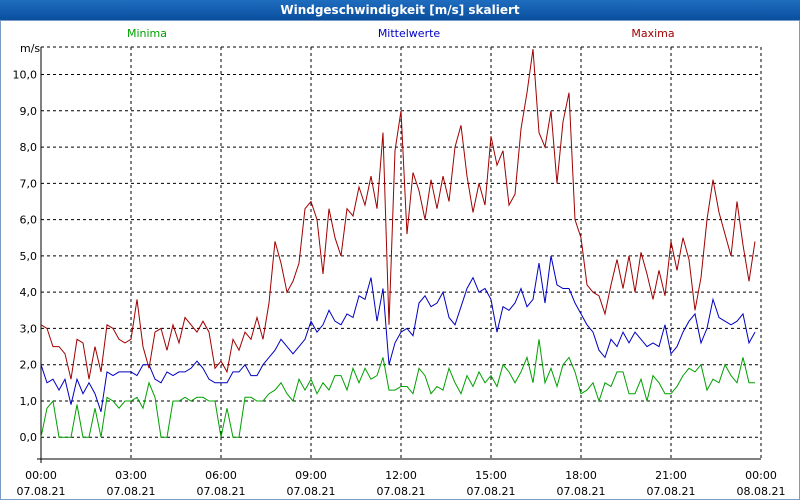  I want to click on y-tick-label: 3,0, so click(29, 328).